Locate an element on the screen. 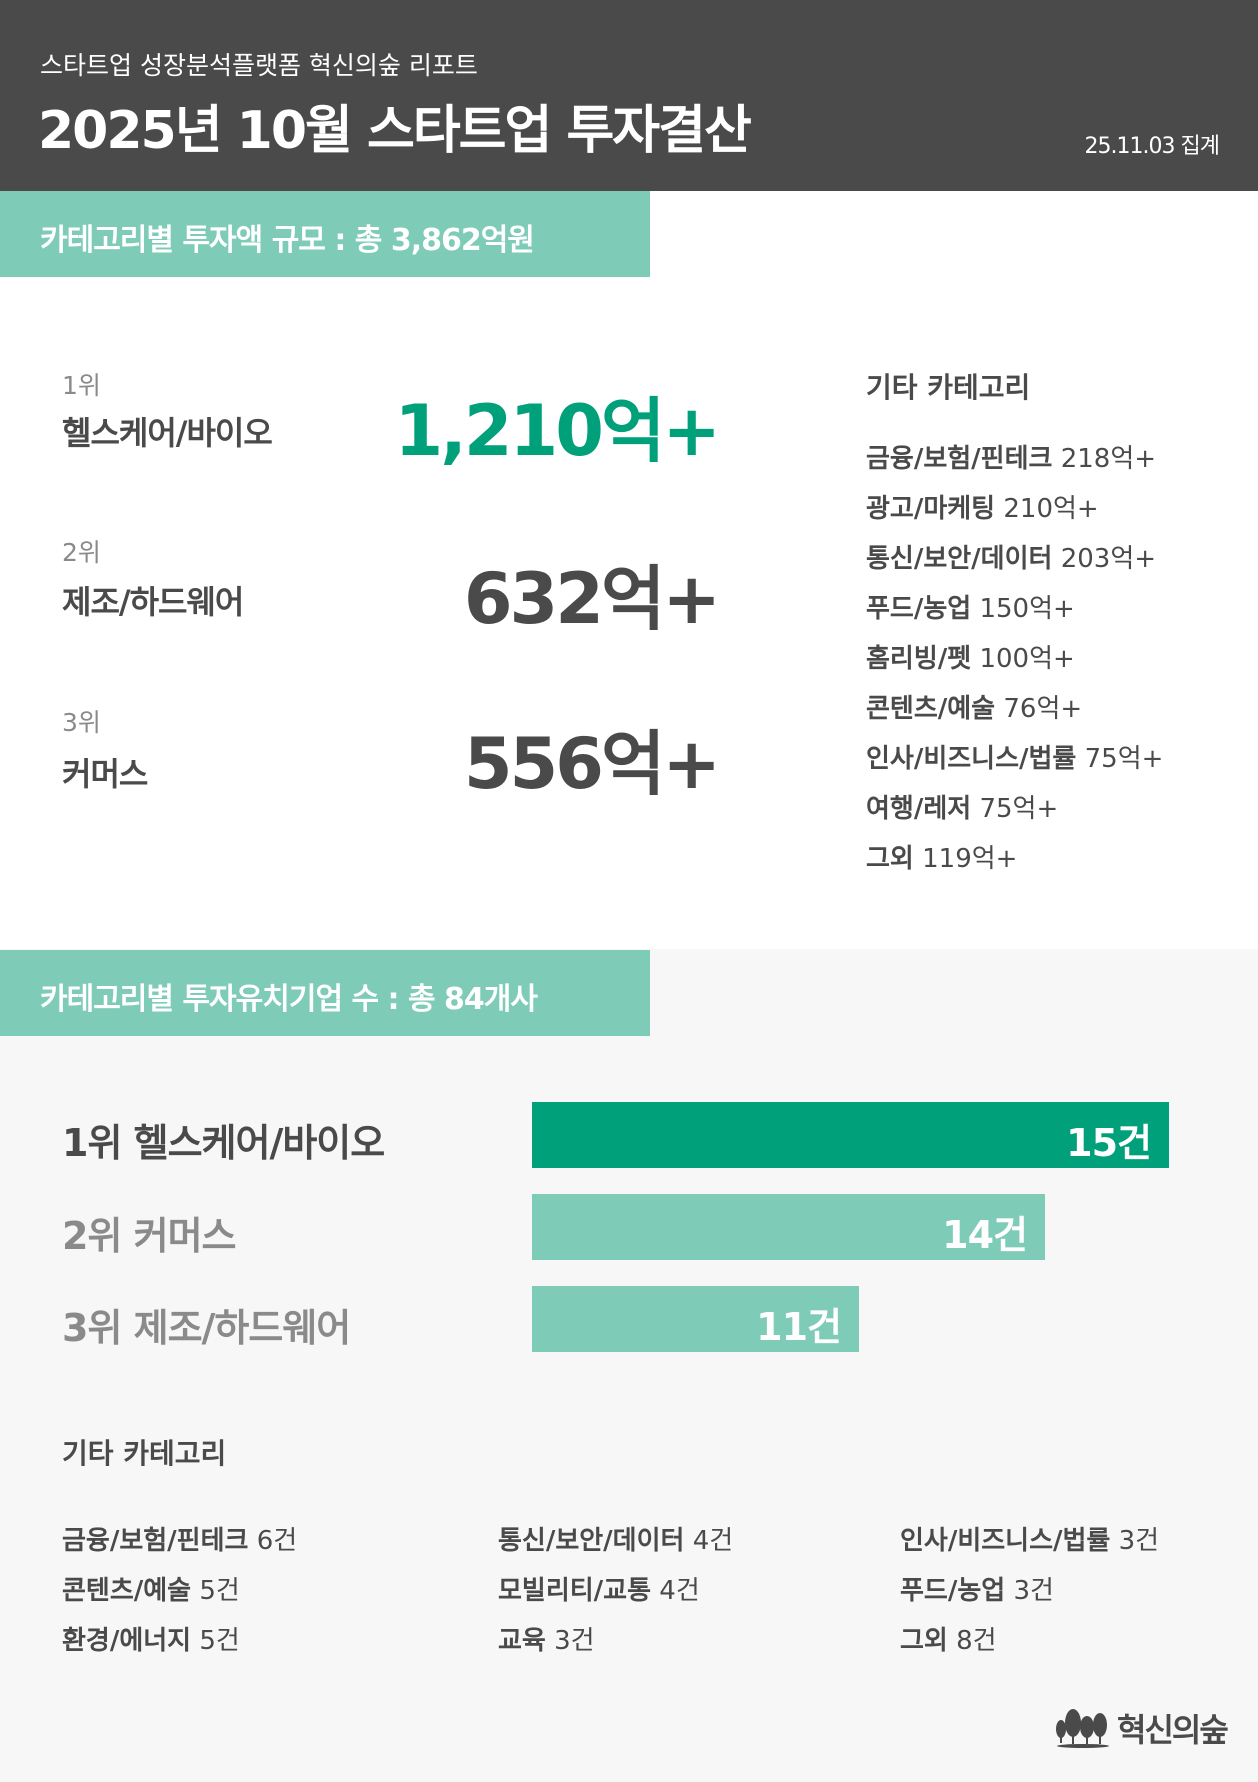 The height and width of the screenshot is (1782, 1258). rank-3-name: 커머스 is located at coordinates (105, 774).